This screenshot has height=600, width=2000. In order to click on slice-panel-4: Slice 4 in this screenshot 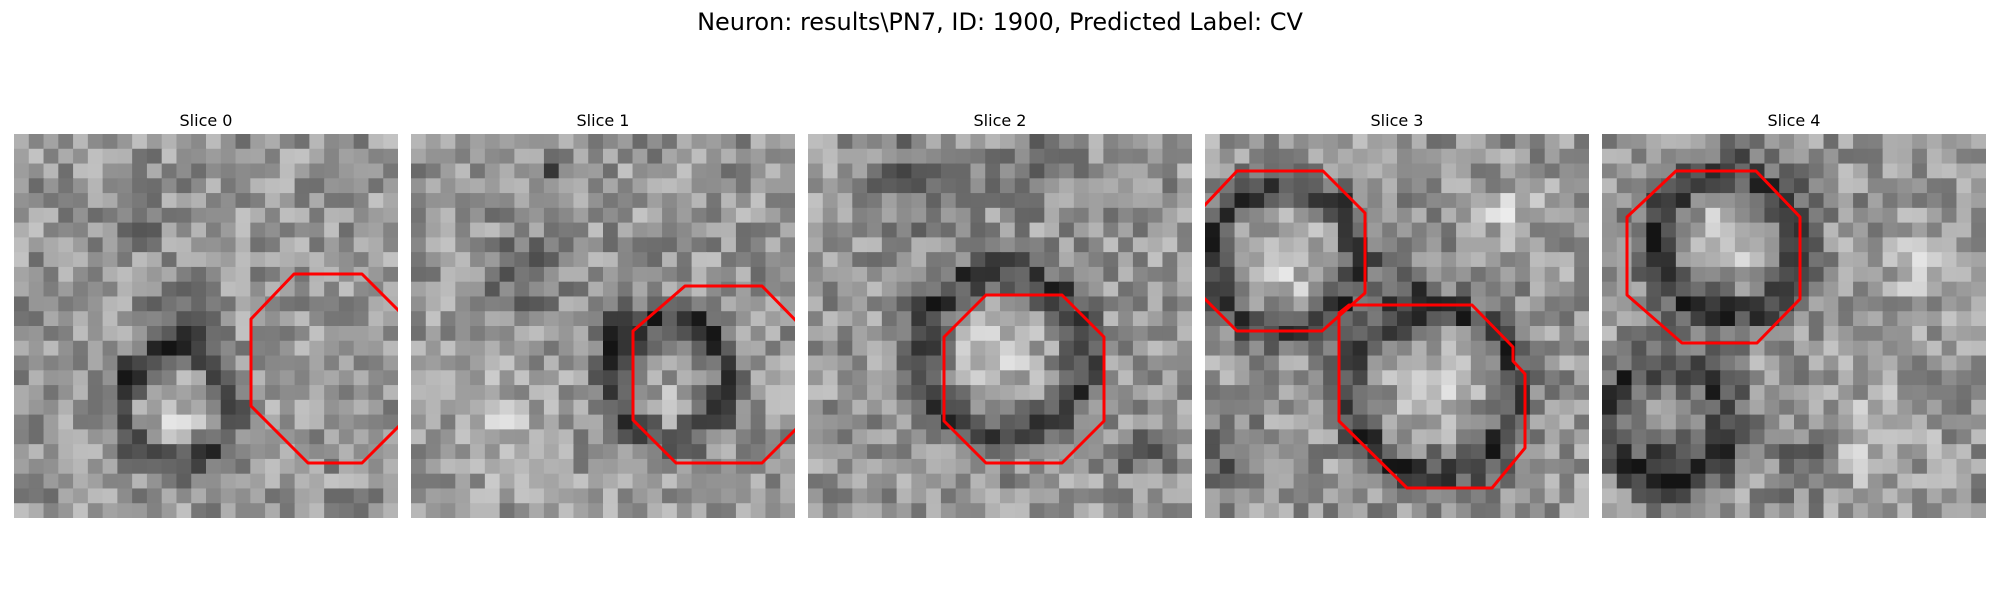, I will do `click(1794, 313)`.